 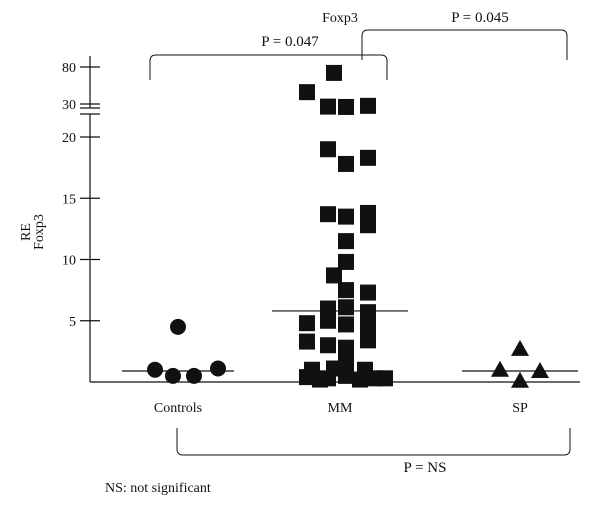 I want to click on y-tick: 10, so click(x=81, y=261).